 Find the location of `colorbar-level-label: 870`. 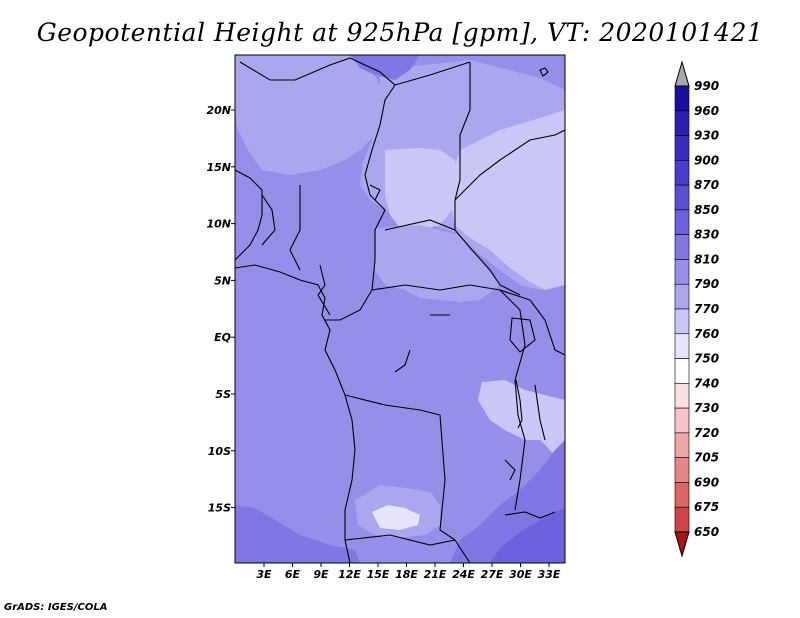

colorbar-level-label: 870 is located at coordinates (706, 185).